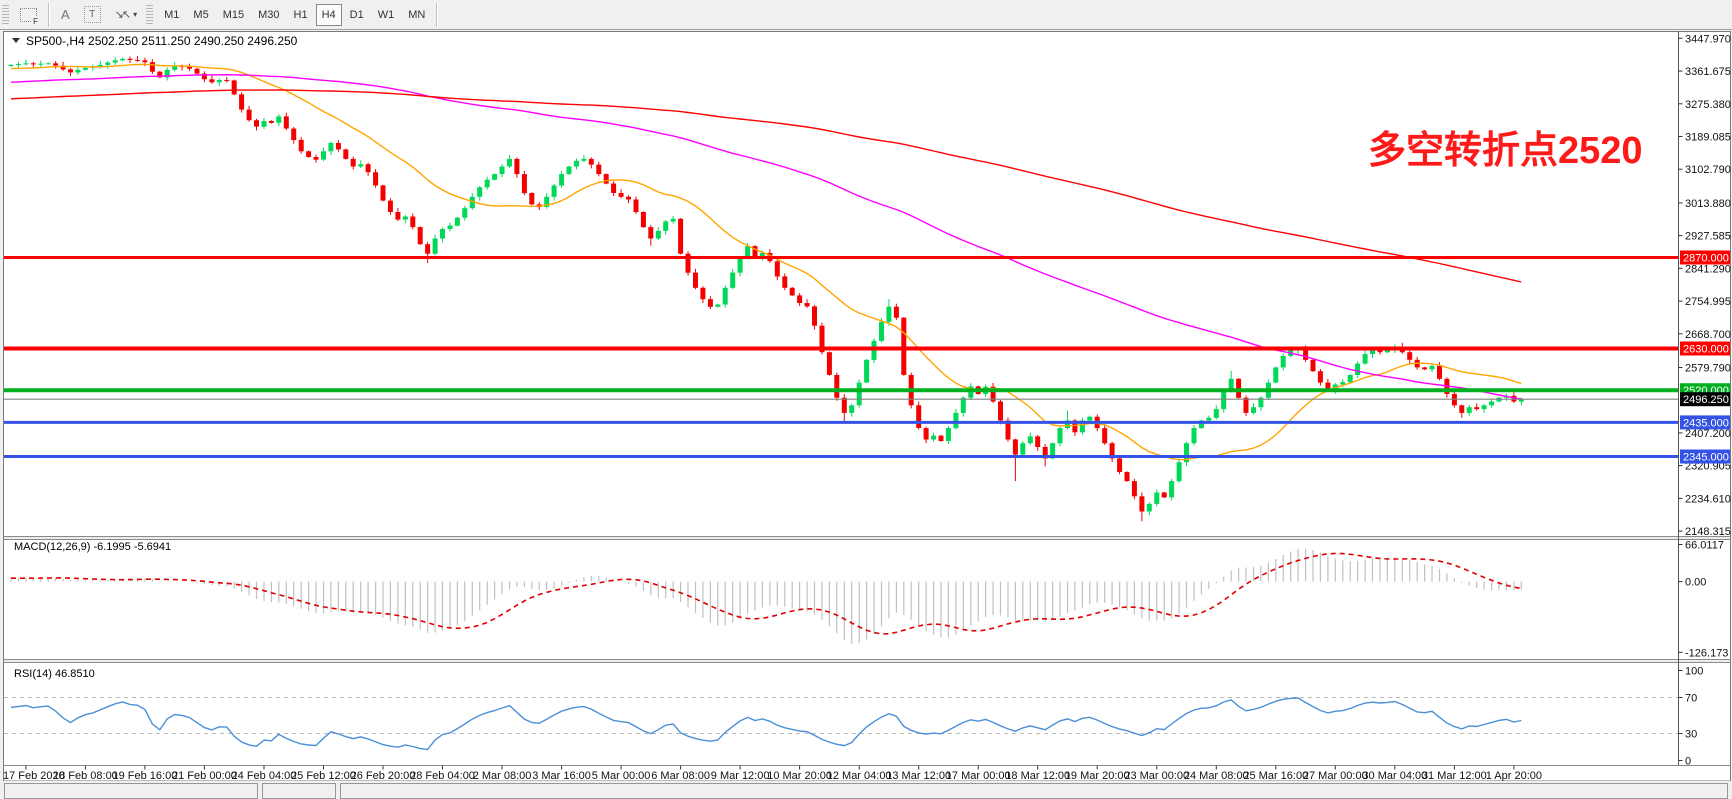 Image resolution: width=1732 pixels, height=799 pixels. What do you see at coordinates (35, 21) in the screenshot?
I see `f-icon-label: F` at bounding box center [35, 21].